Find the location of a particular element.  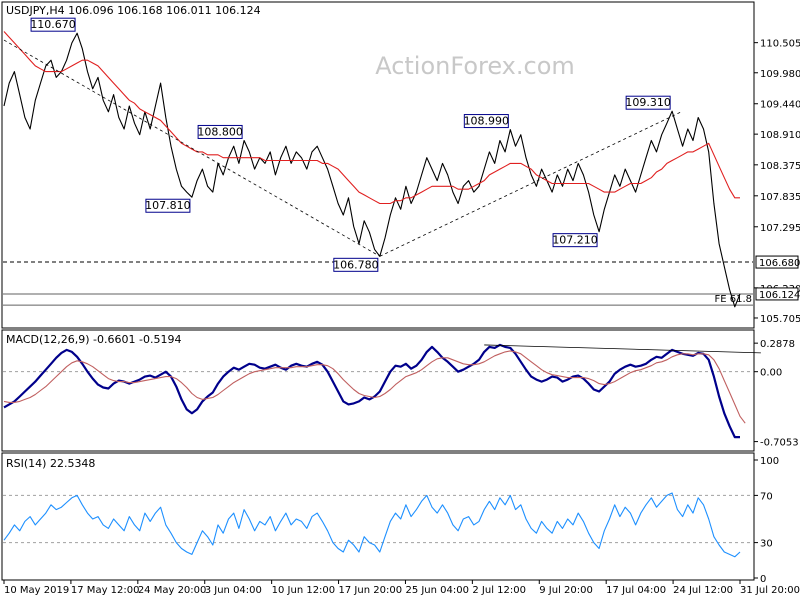

y-tick-label: 108.910 is located at coordinates (780, 135).